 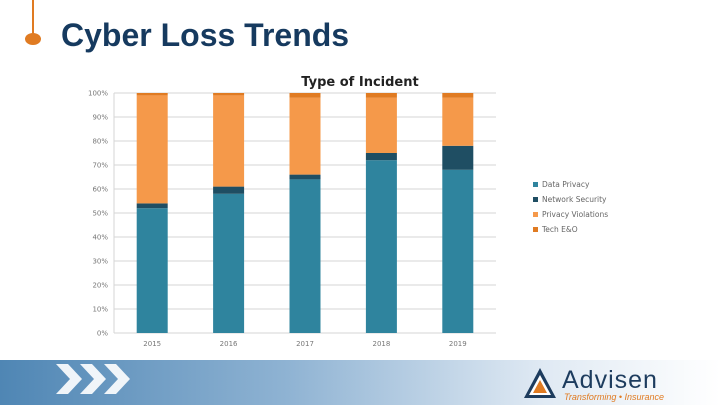 I want to click on triangle-logo-icon, so click(x=540, y=383).